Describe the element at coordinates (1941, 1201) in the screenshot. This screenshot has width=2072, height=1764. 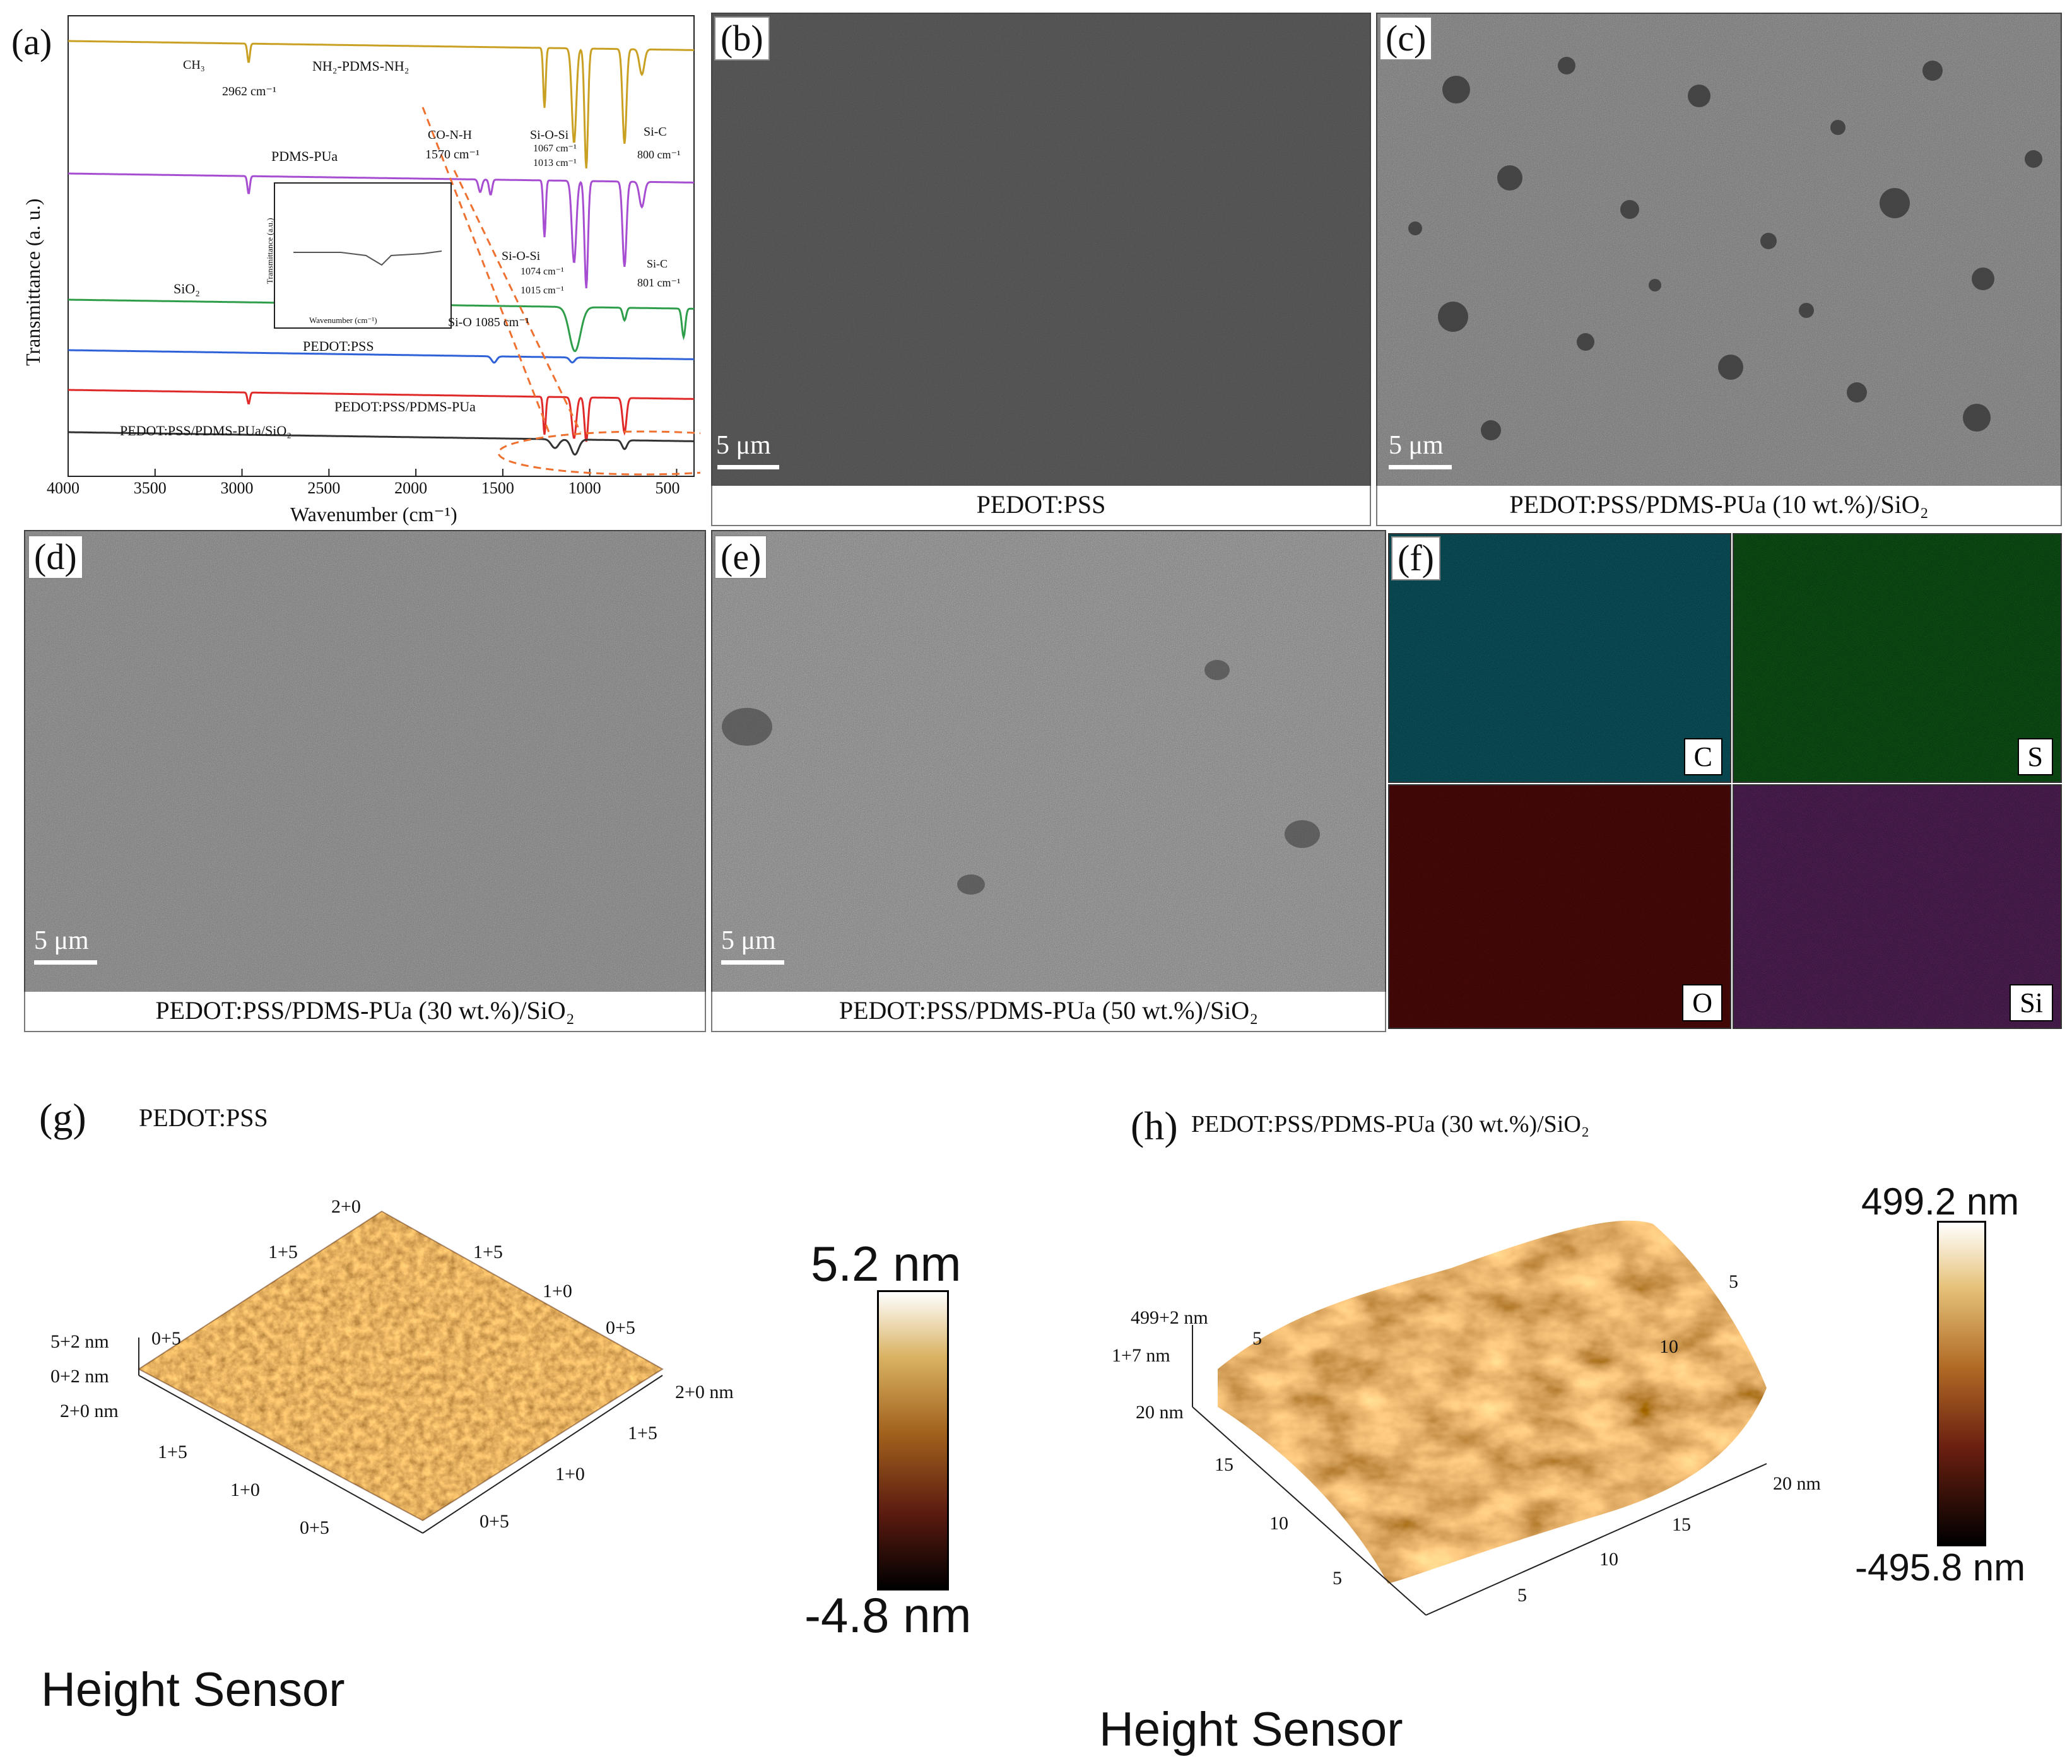
I see `afm-h-colorbar-max: 499.2 nm` at that location.